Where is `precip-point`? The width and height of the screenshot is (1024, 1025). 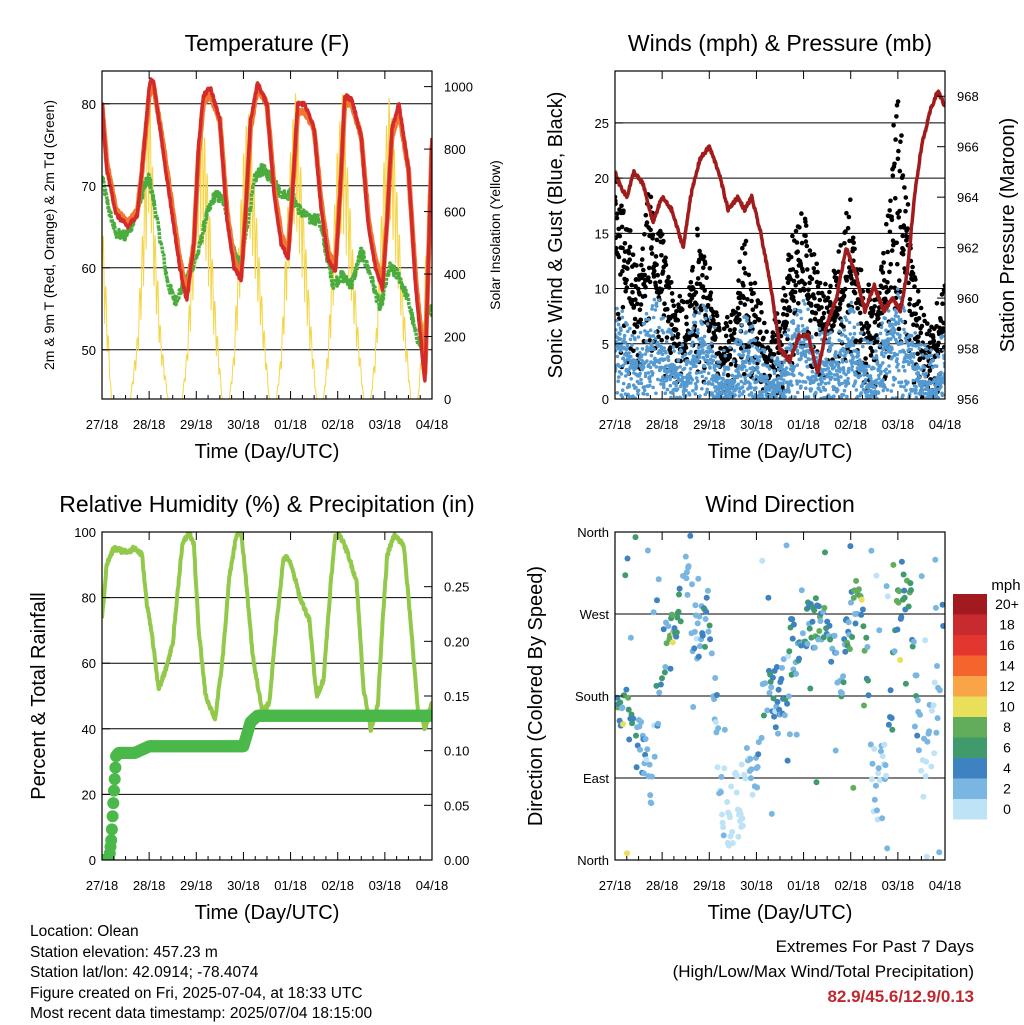 precip-point is located at coordinates (112, 816).